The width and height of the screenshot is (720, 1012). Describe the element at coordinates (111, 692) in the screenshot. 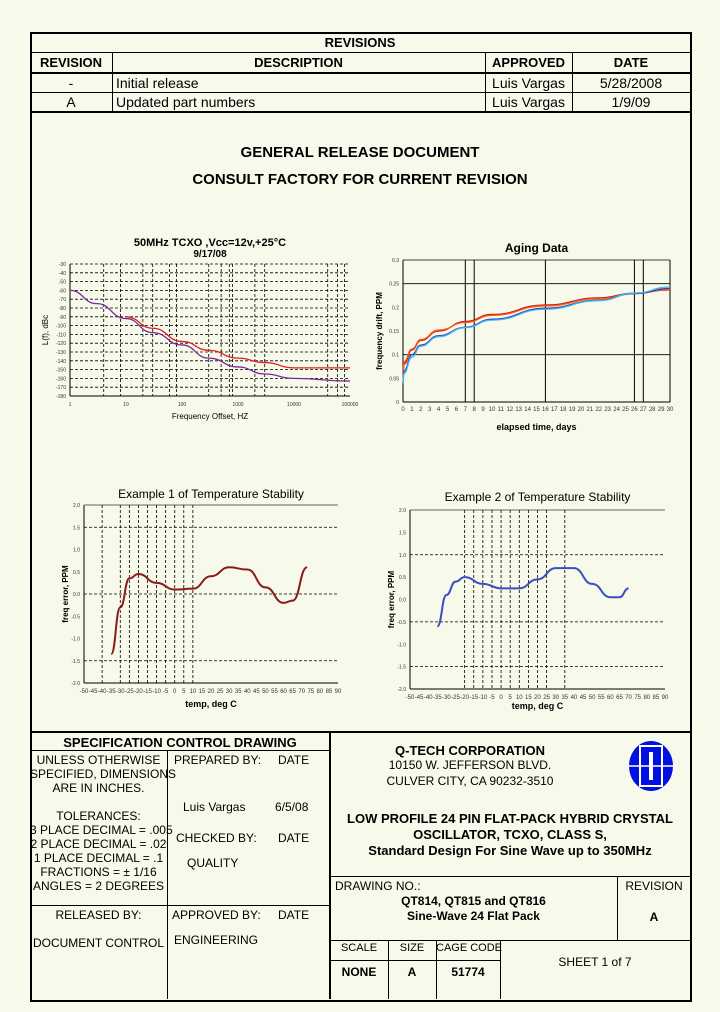

I see `x-tick-label: -35` at that location.